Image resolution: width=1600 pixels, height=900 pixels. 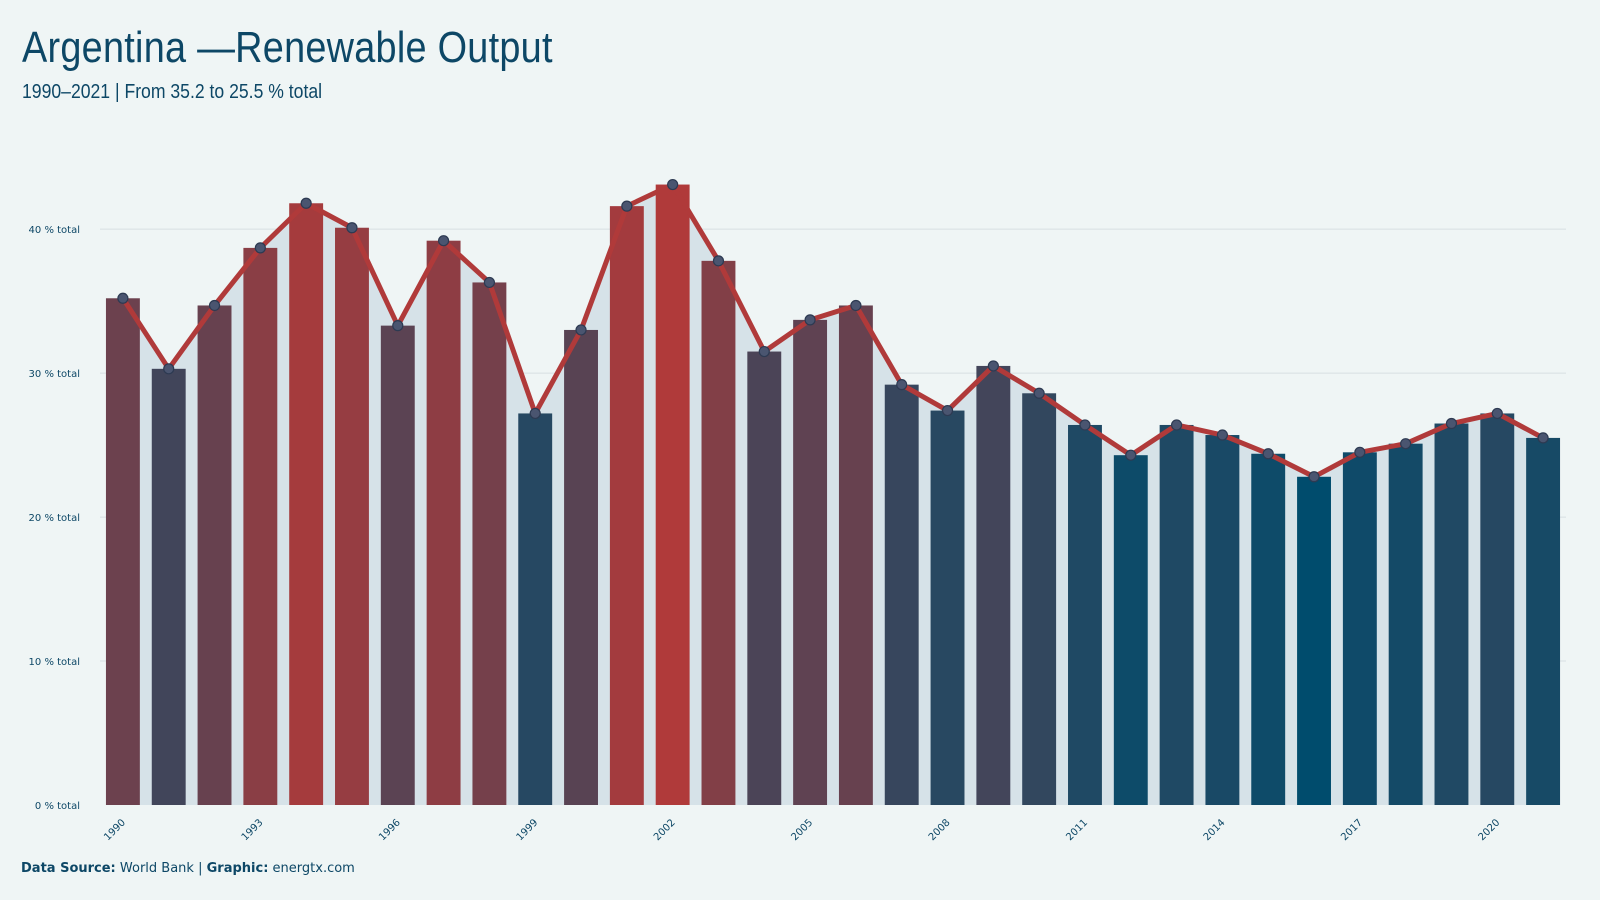 I want to click on bar-1996, so click(x=397, y=565).